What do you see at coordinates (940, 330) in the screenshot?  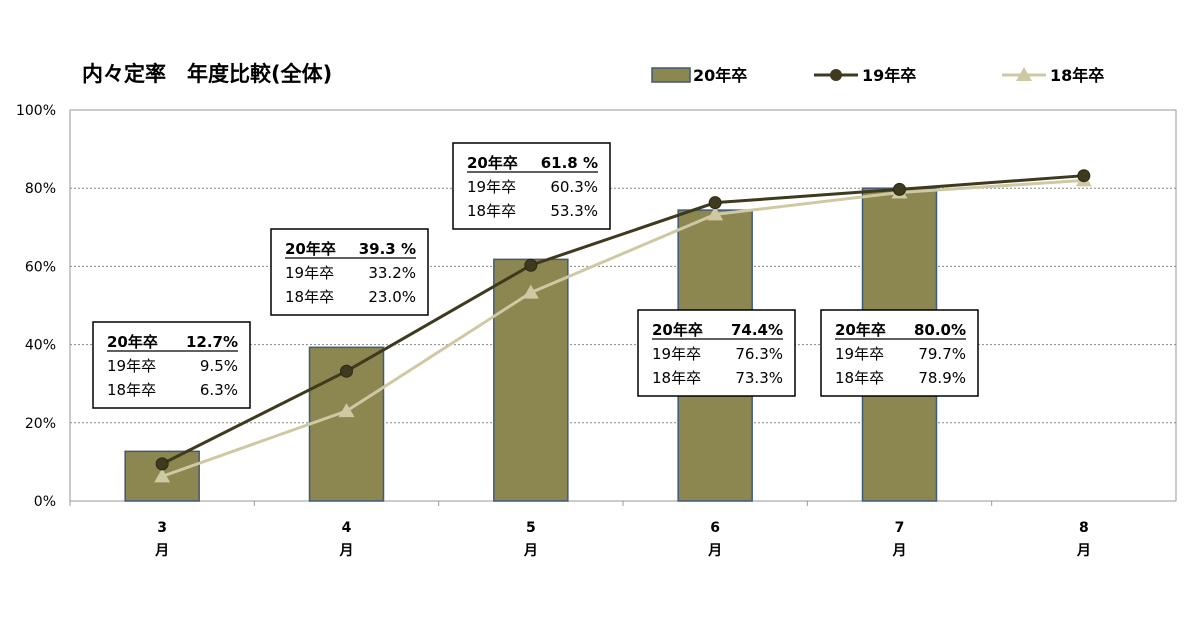 I see `annotation-value: 80.0%` at bounding box center [940, 330].